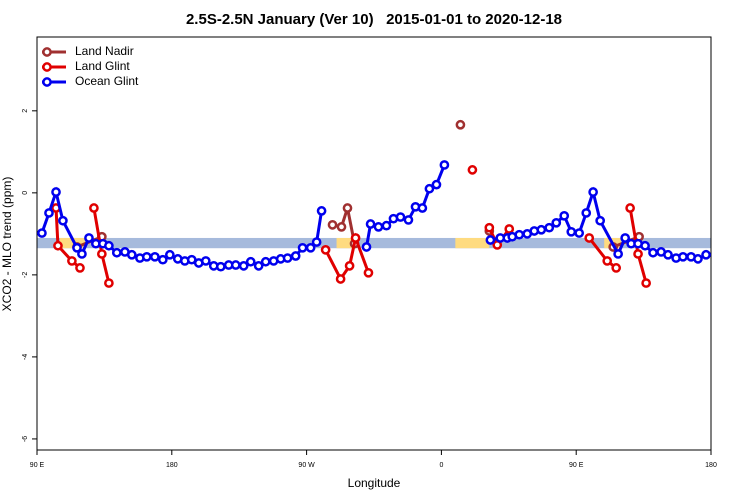 The image size is (750, 500). I want to click on legend-label: Land Nadir, so click(104, 51).